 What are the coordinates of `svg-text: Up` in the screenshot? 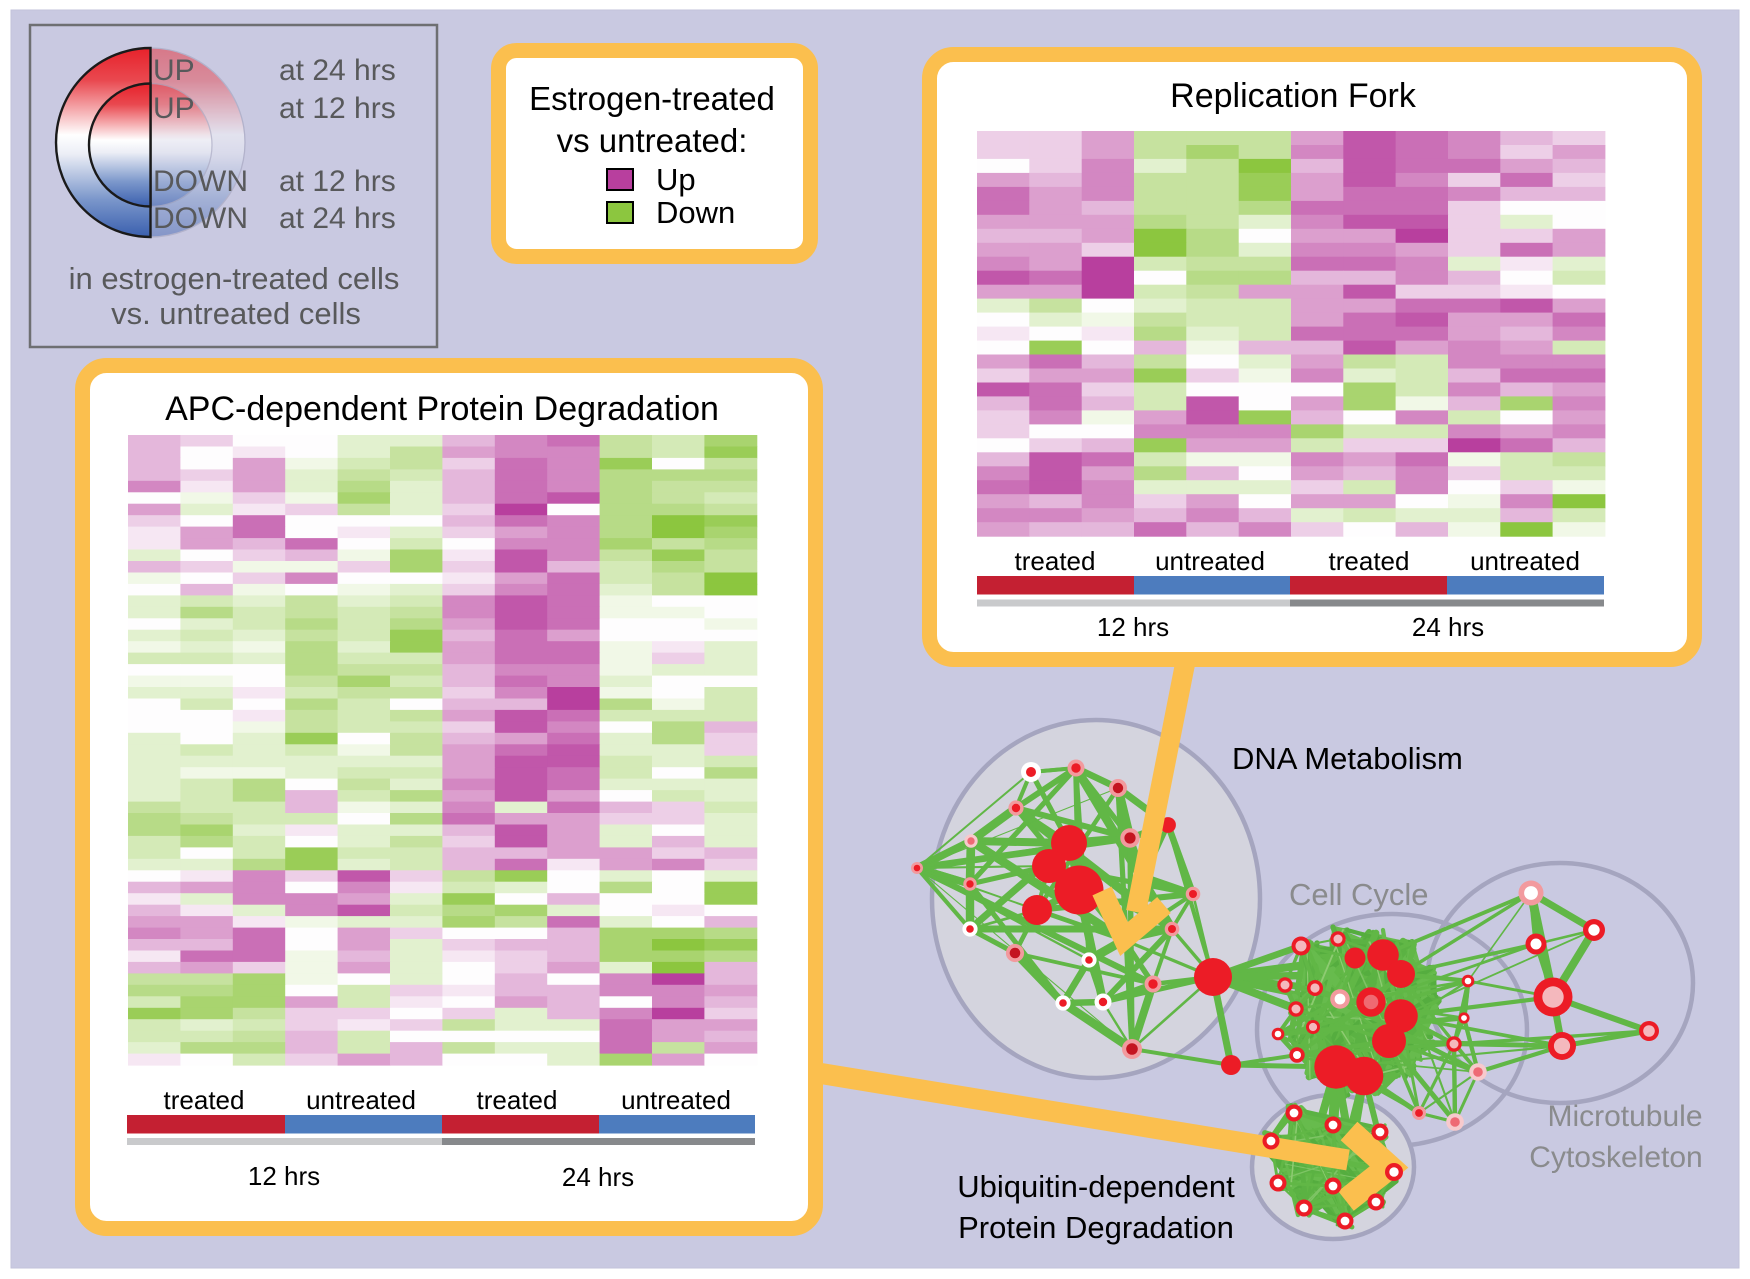 It's located at (676, 179).